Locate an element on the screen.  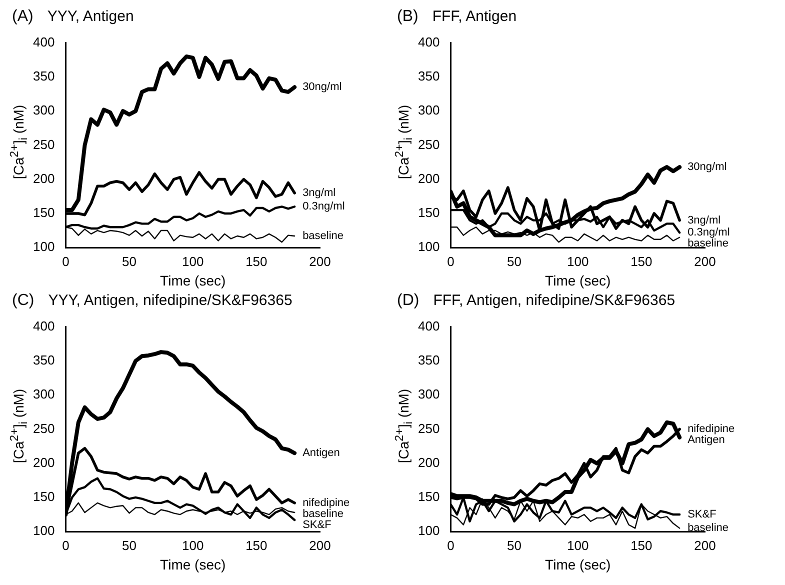
chart-subtitle: FFF, Antigen, nifedipine/SK&F96365 is located at coordinates (554, 300).